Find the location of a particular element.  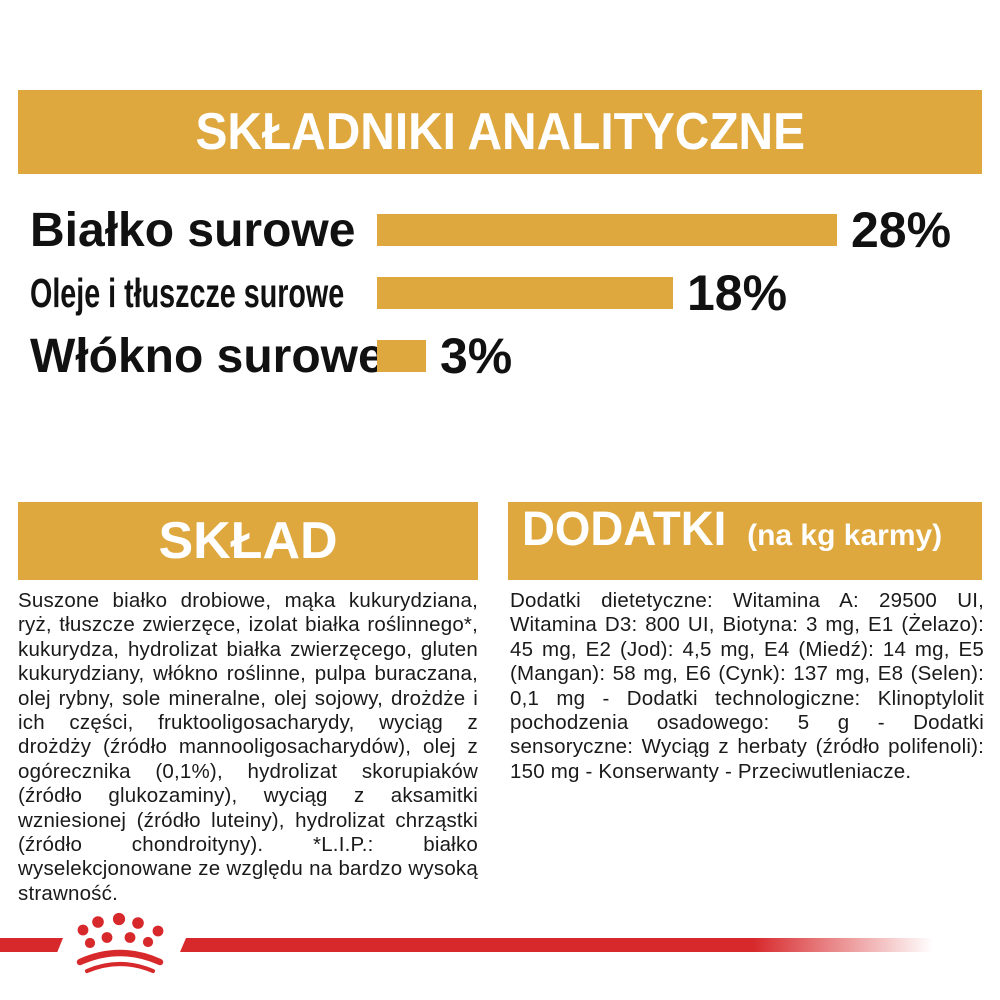

chart-label-protein: Białko surowe is located at coordinates (193, 230).